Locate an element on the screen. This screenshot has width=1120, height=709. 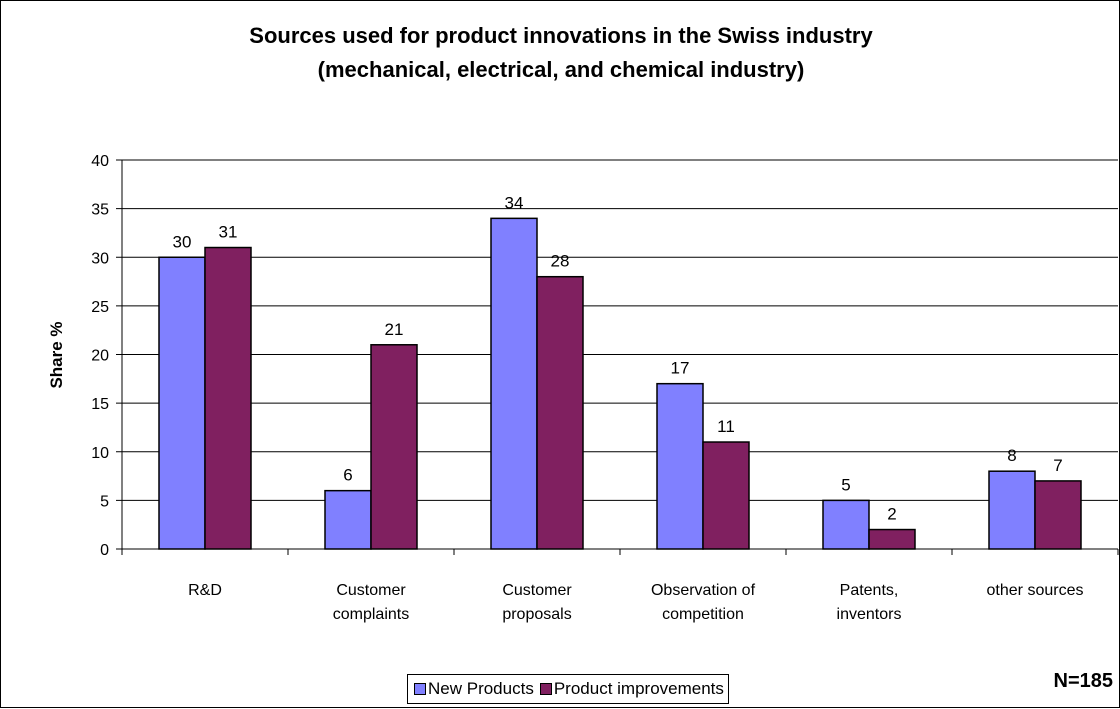
y-tick-label-20: 20 is located at coordinates (100, 356).